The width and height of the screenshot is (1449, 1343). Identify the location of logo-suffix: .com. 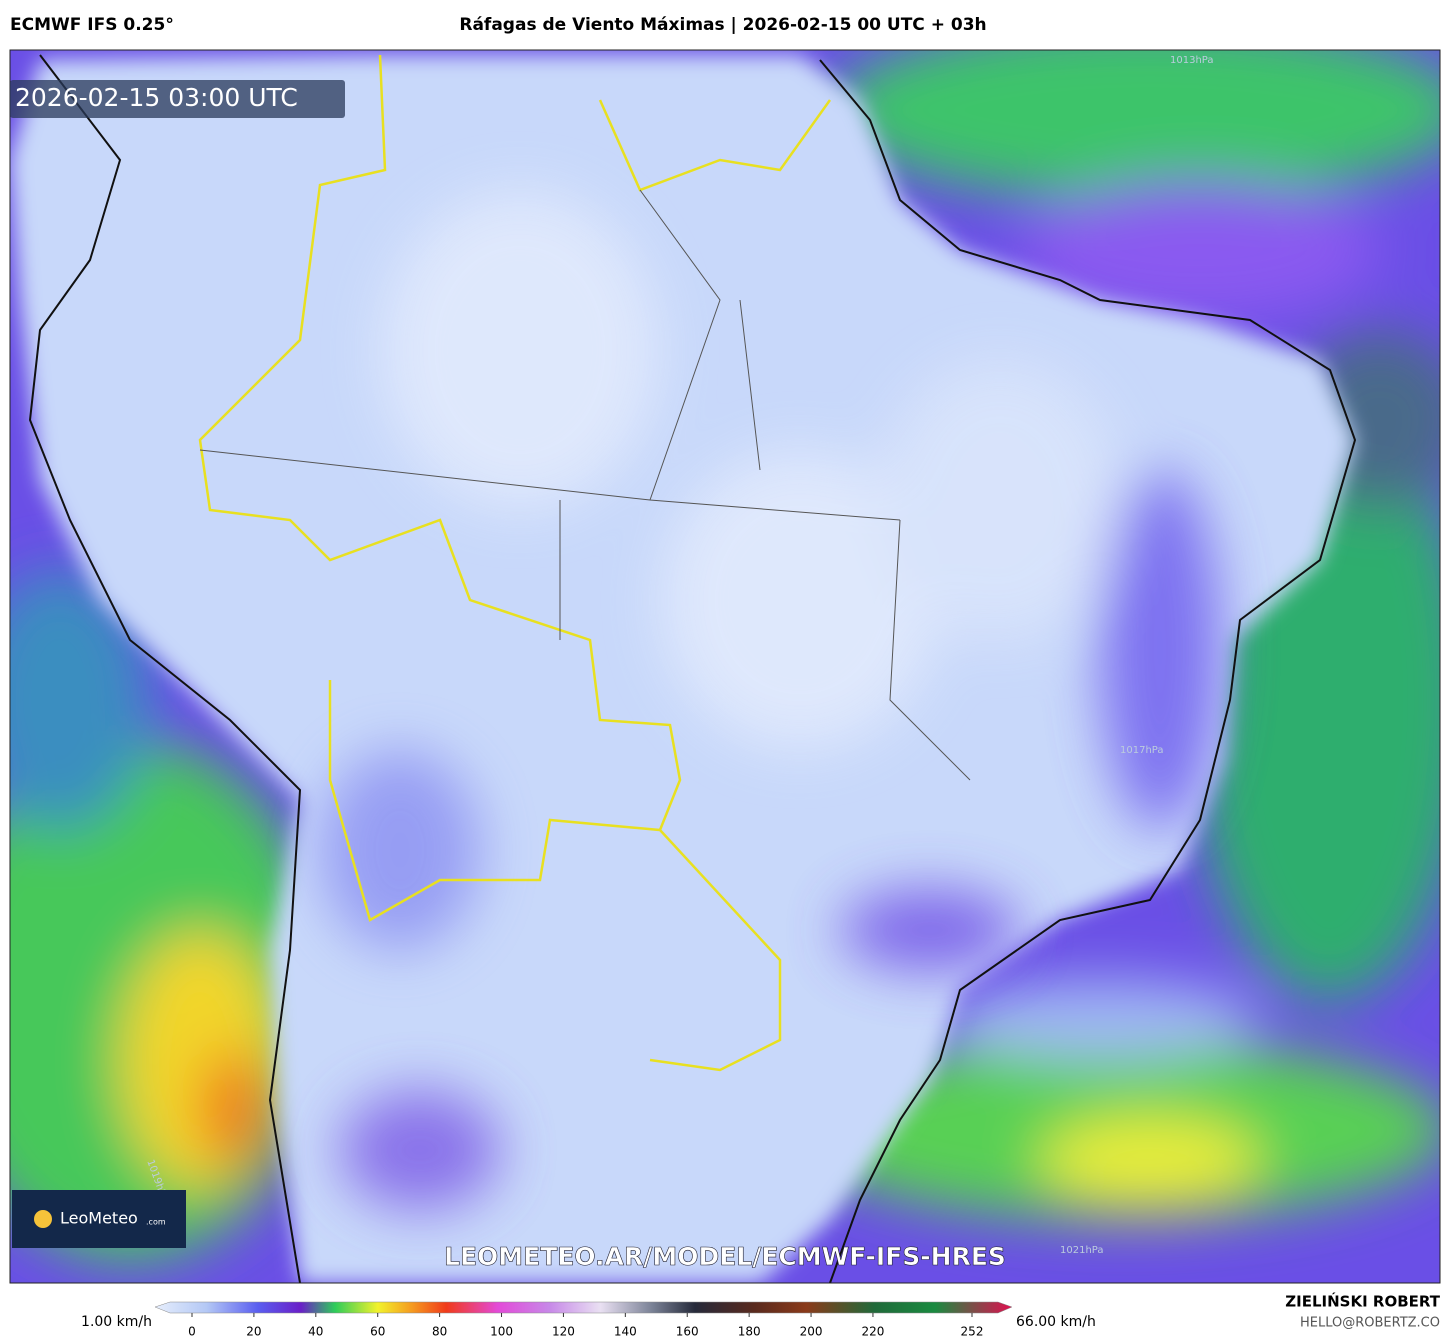
(156, 1222).